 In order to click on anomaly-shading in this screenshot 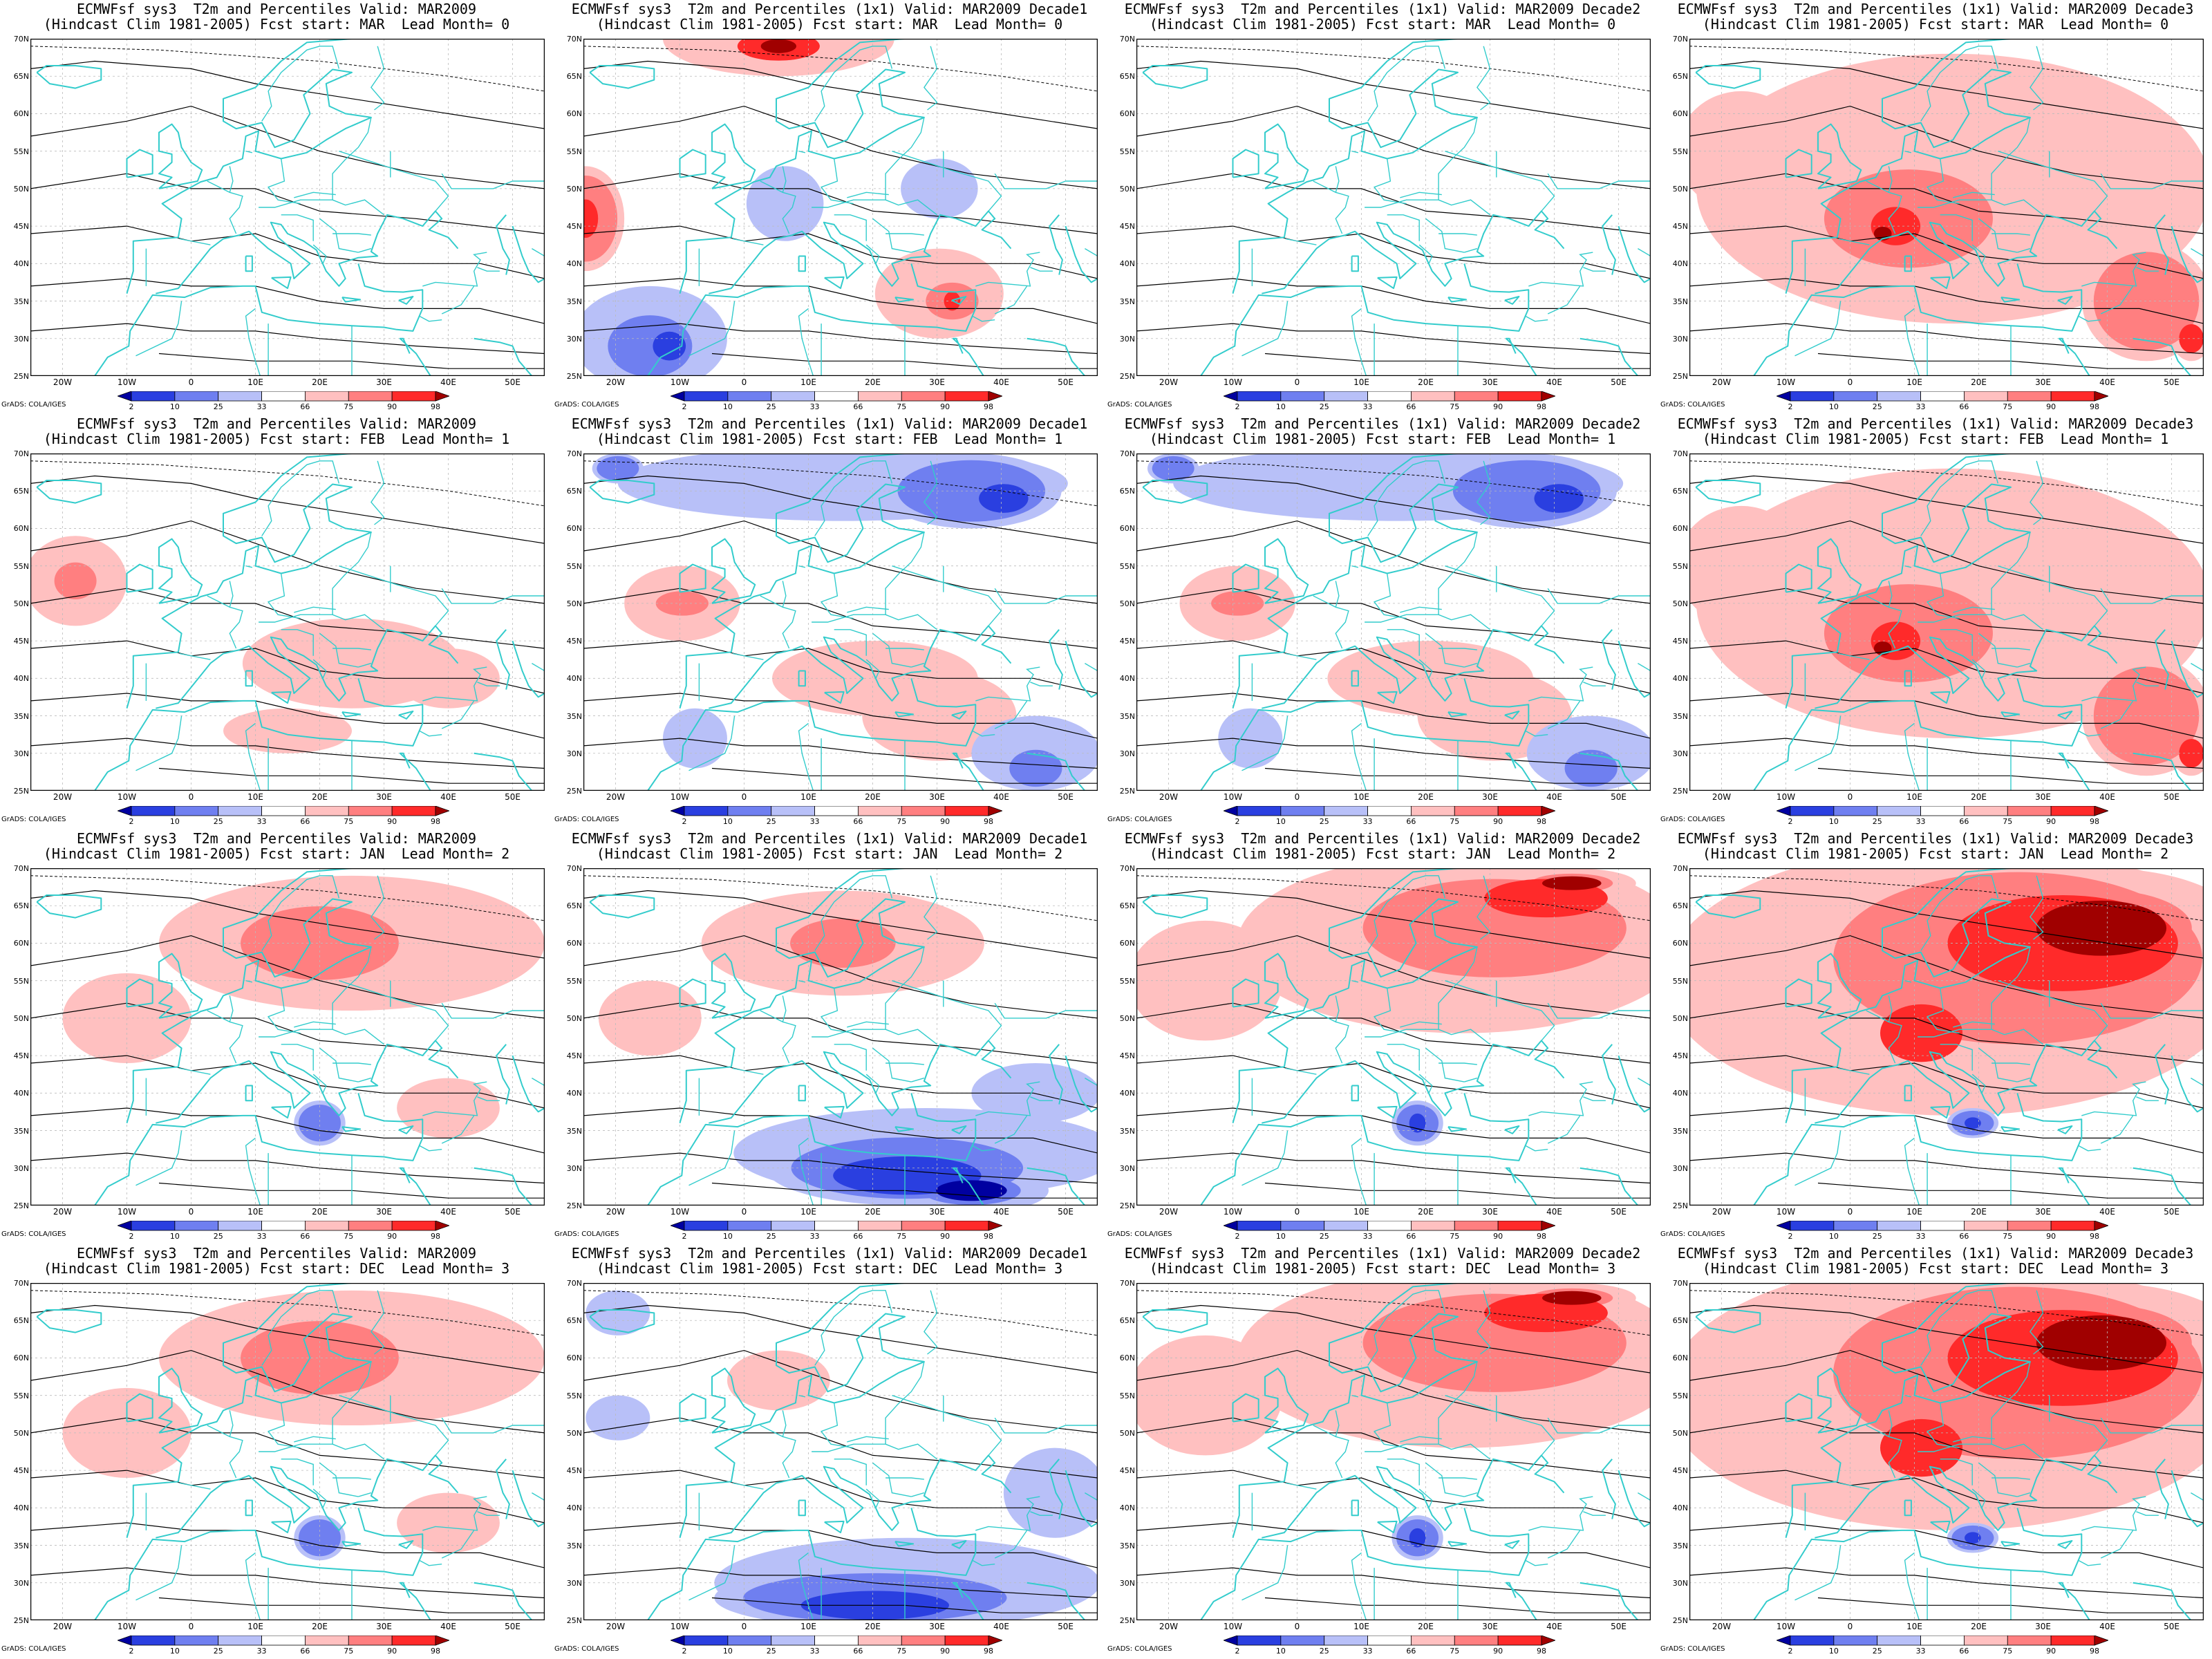, I will do `click(1591, 768)`.